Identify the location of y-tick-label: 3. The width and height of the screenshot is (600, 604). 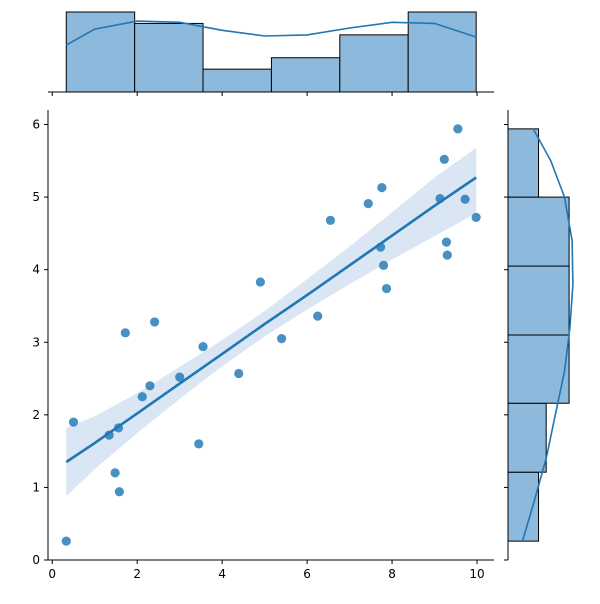
(36, 342).